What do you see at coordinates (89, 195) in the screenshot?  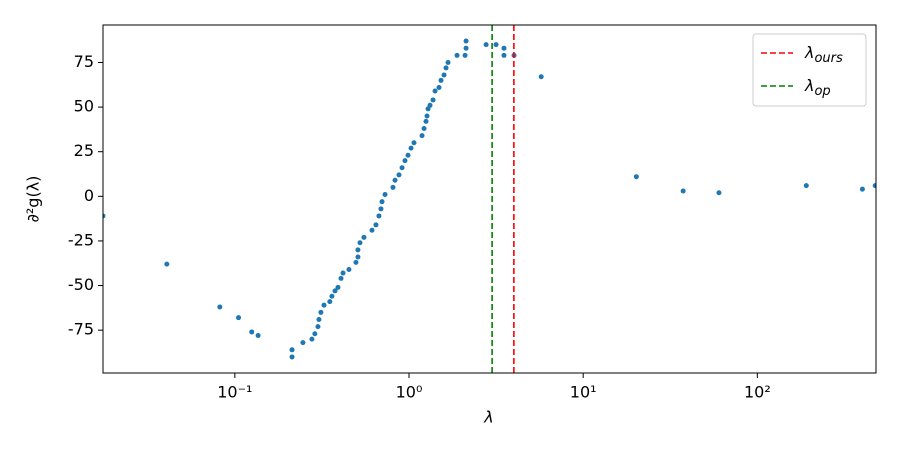 I see `y-tick-label: 0` at bounding box center [89, 195].